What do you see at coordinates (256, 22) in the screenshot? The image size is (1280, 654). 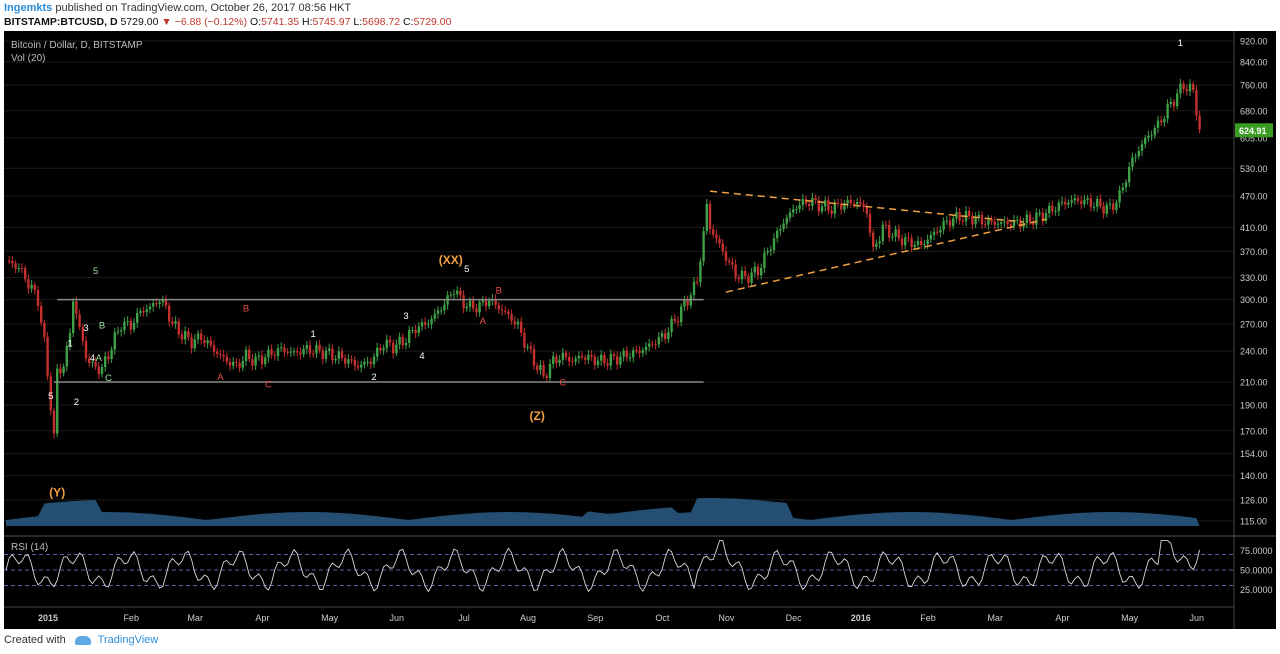 I see `open-label: O:` at bounding box center [256, 22].